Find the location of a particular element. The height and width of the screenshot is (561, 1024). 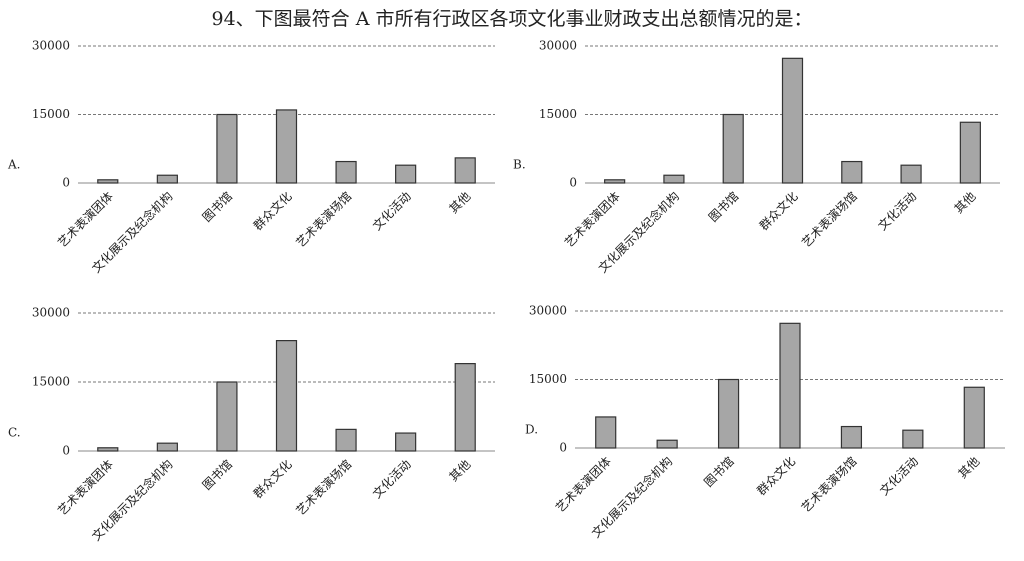

panel-label: A. is located at coordinates (13, 165).